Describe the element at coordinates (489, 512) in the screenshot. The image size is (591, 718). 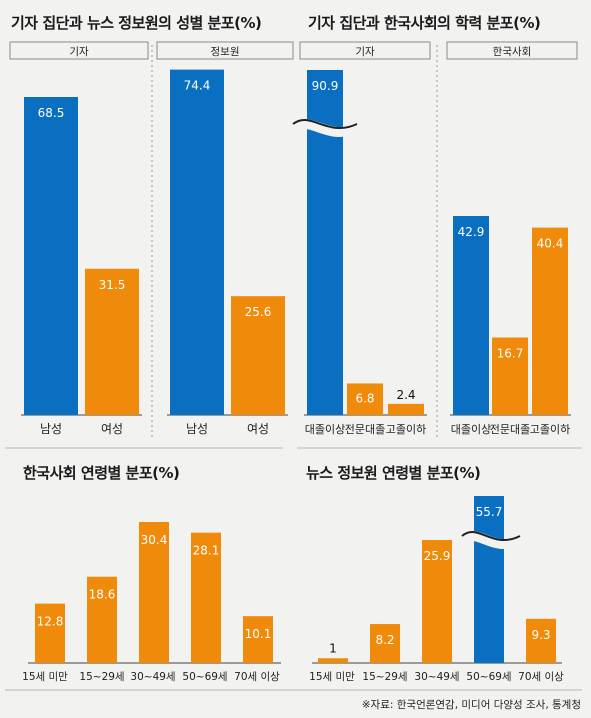
I see `bar-value-label: 55.7` at that location.